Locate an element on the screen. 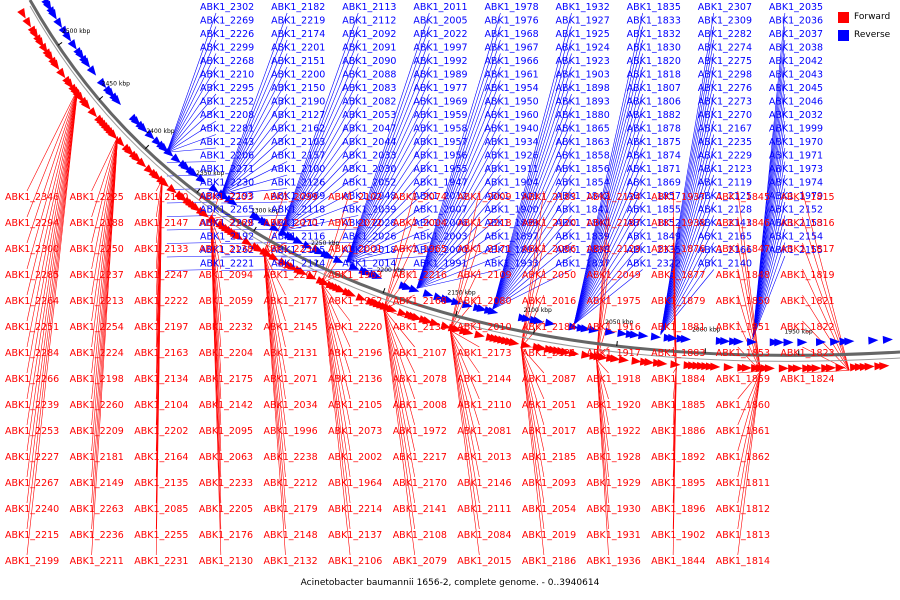  forward-gene-label: ABK1_2050 is located at coordinates (549, 275).